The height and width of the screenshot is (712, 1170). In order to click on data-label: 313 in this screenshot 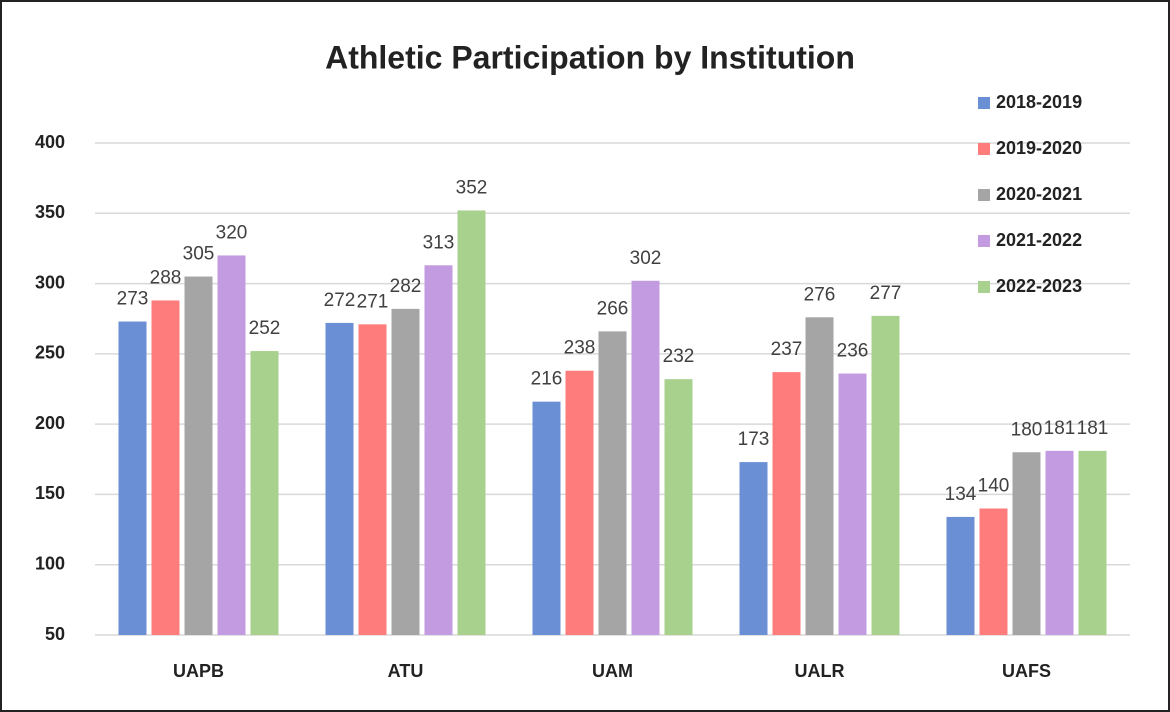, I will do `click(439, 242)`.